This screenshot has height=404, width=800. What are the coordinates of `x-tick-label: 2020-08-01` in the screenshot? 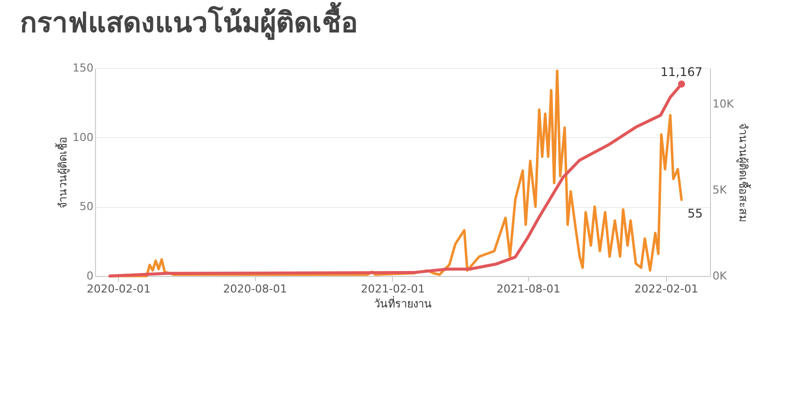 It's located at (255, 289).